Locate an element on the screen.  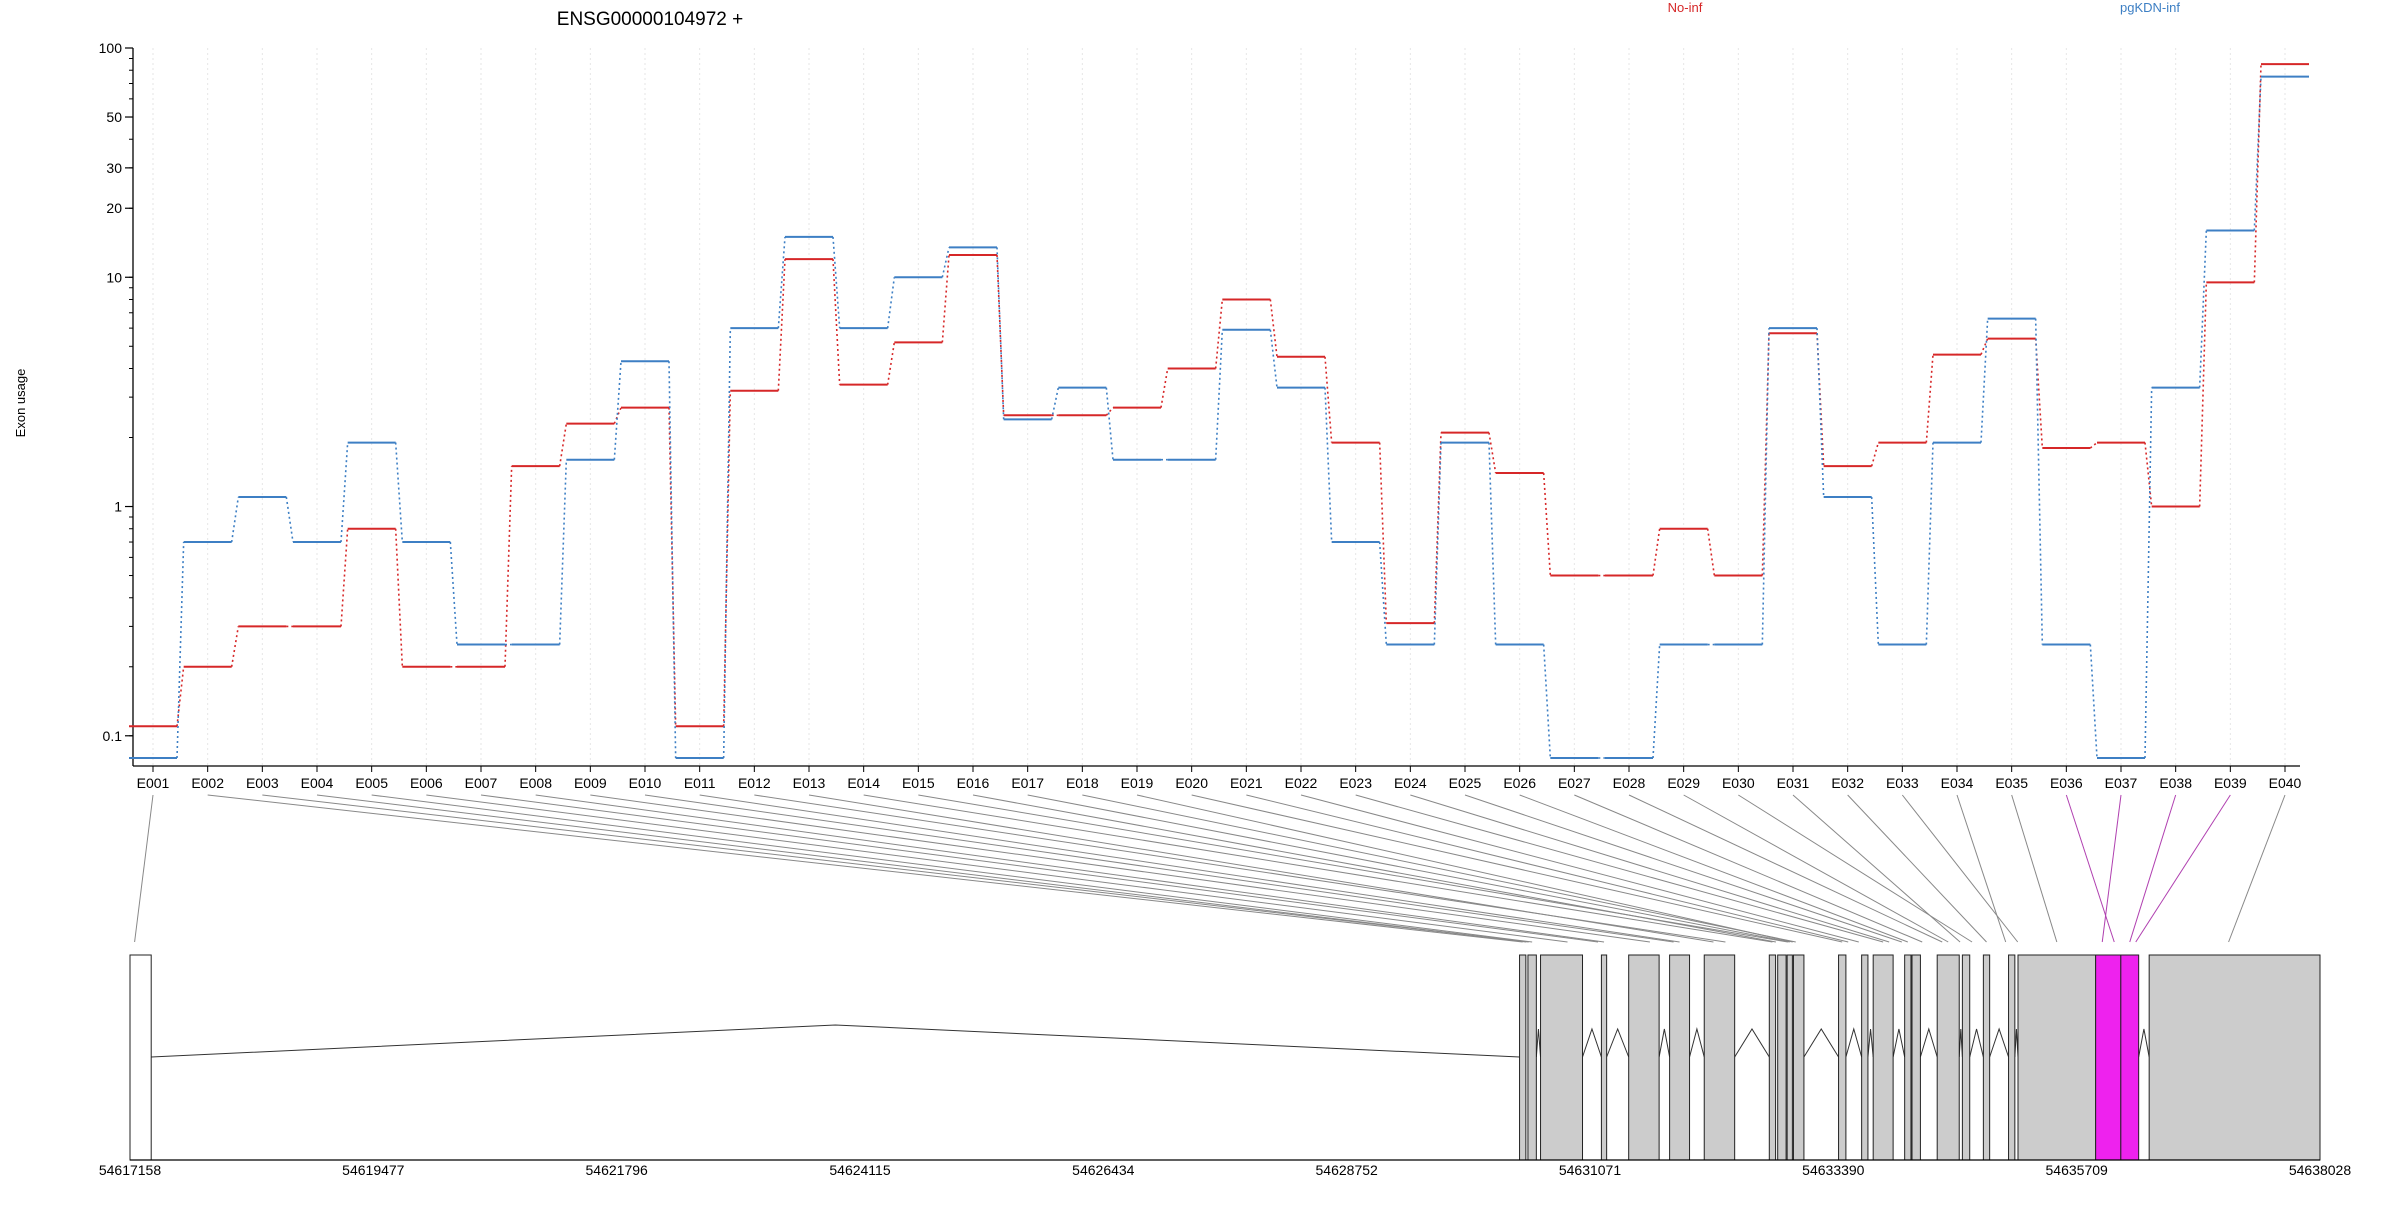
x-tick-label-E017: E017 is located at coordinates (1027, 783).